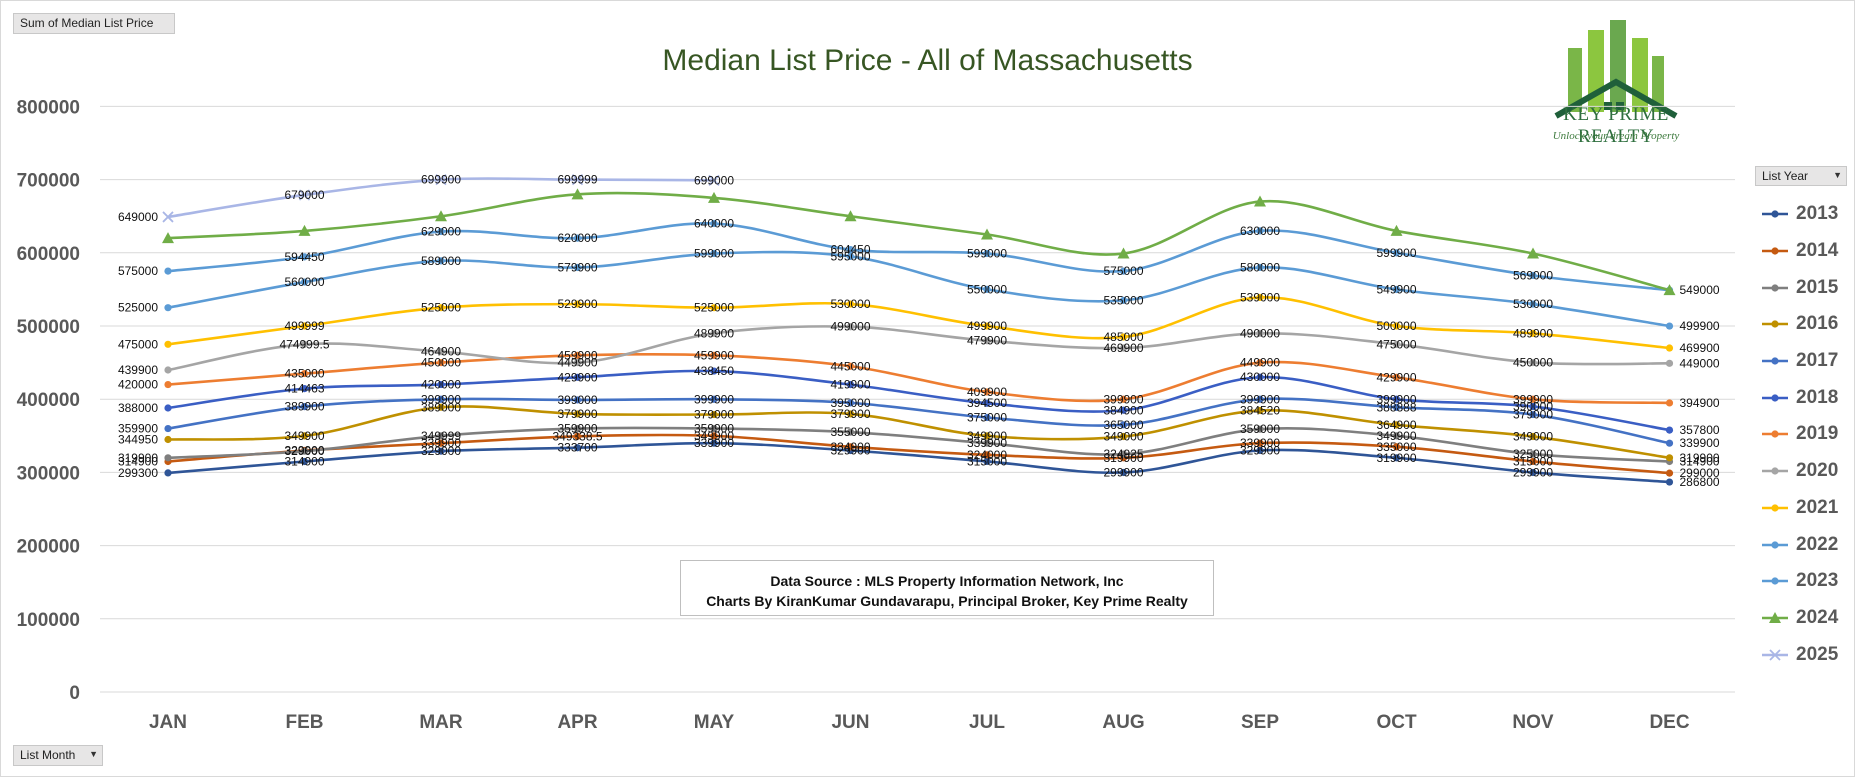 Image resolution: width=1855 pixels, height=777 pixels. I want to click on data-label: 384900, so click(1123, 410).